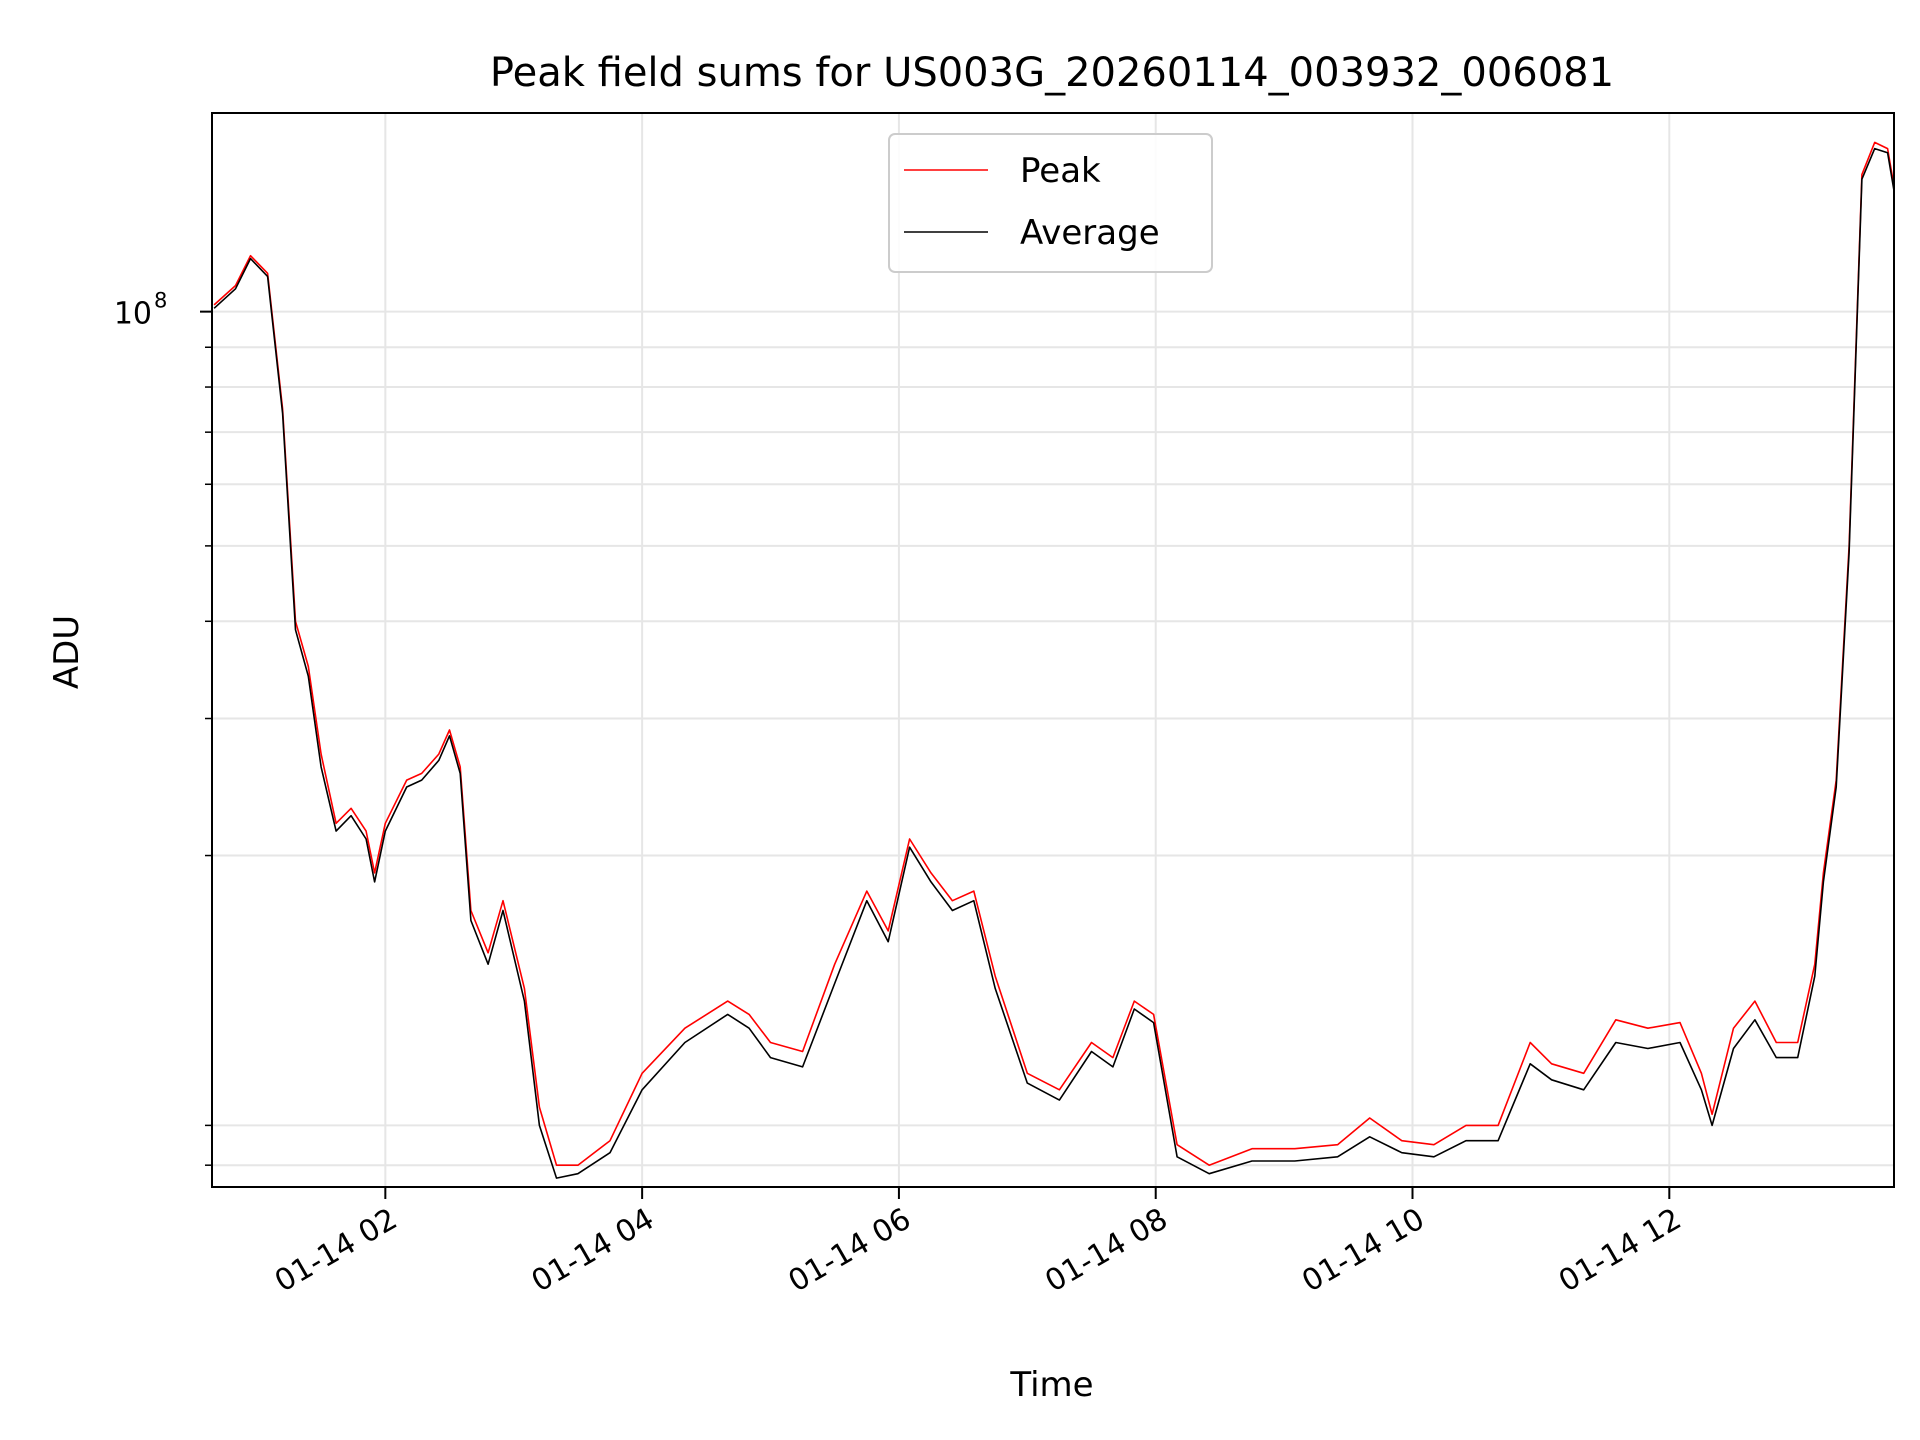 This screenshot has width=1920, height=1440. What do you see at coordinates (67, 652) in the screenshot?
I see `y-axis-label: ADU` at bounding box center [67, 652].